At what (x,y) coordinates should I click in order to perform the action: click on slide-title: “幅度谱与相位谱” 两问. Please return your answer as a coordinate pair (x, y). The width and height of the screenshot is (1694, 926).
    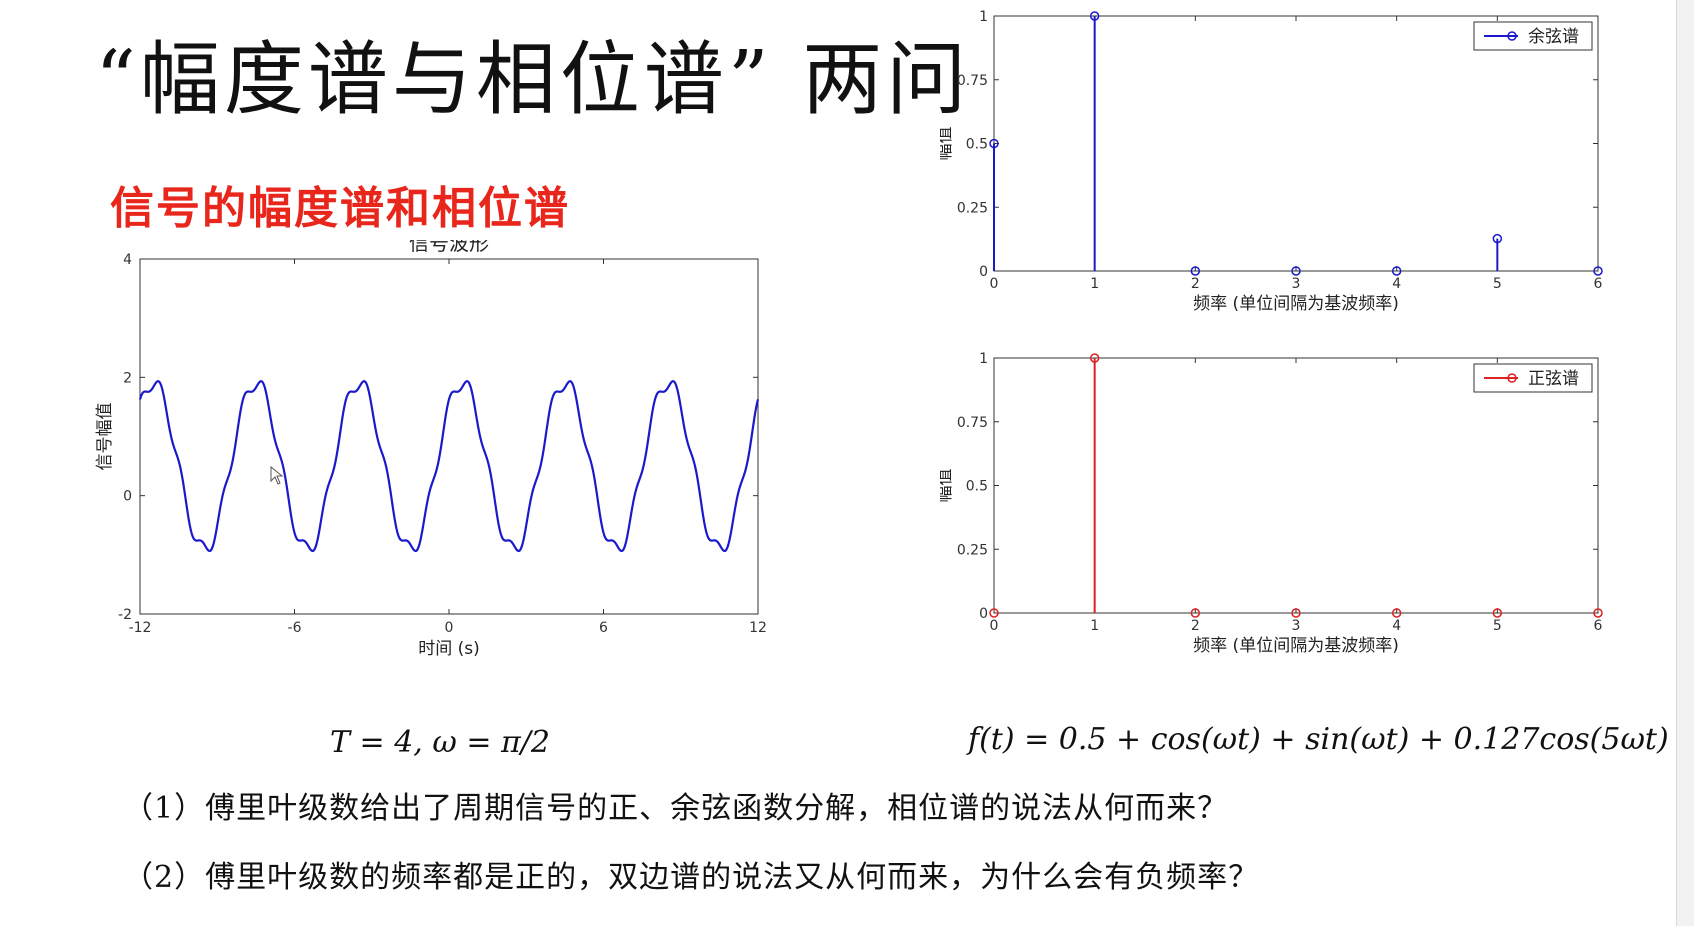
    Looking at the image, I should click on (533, 79).